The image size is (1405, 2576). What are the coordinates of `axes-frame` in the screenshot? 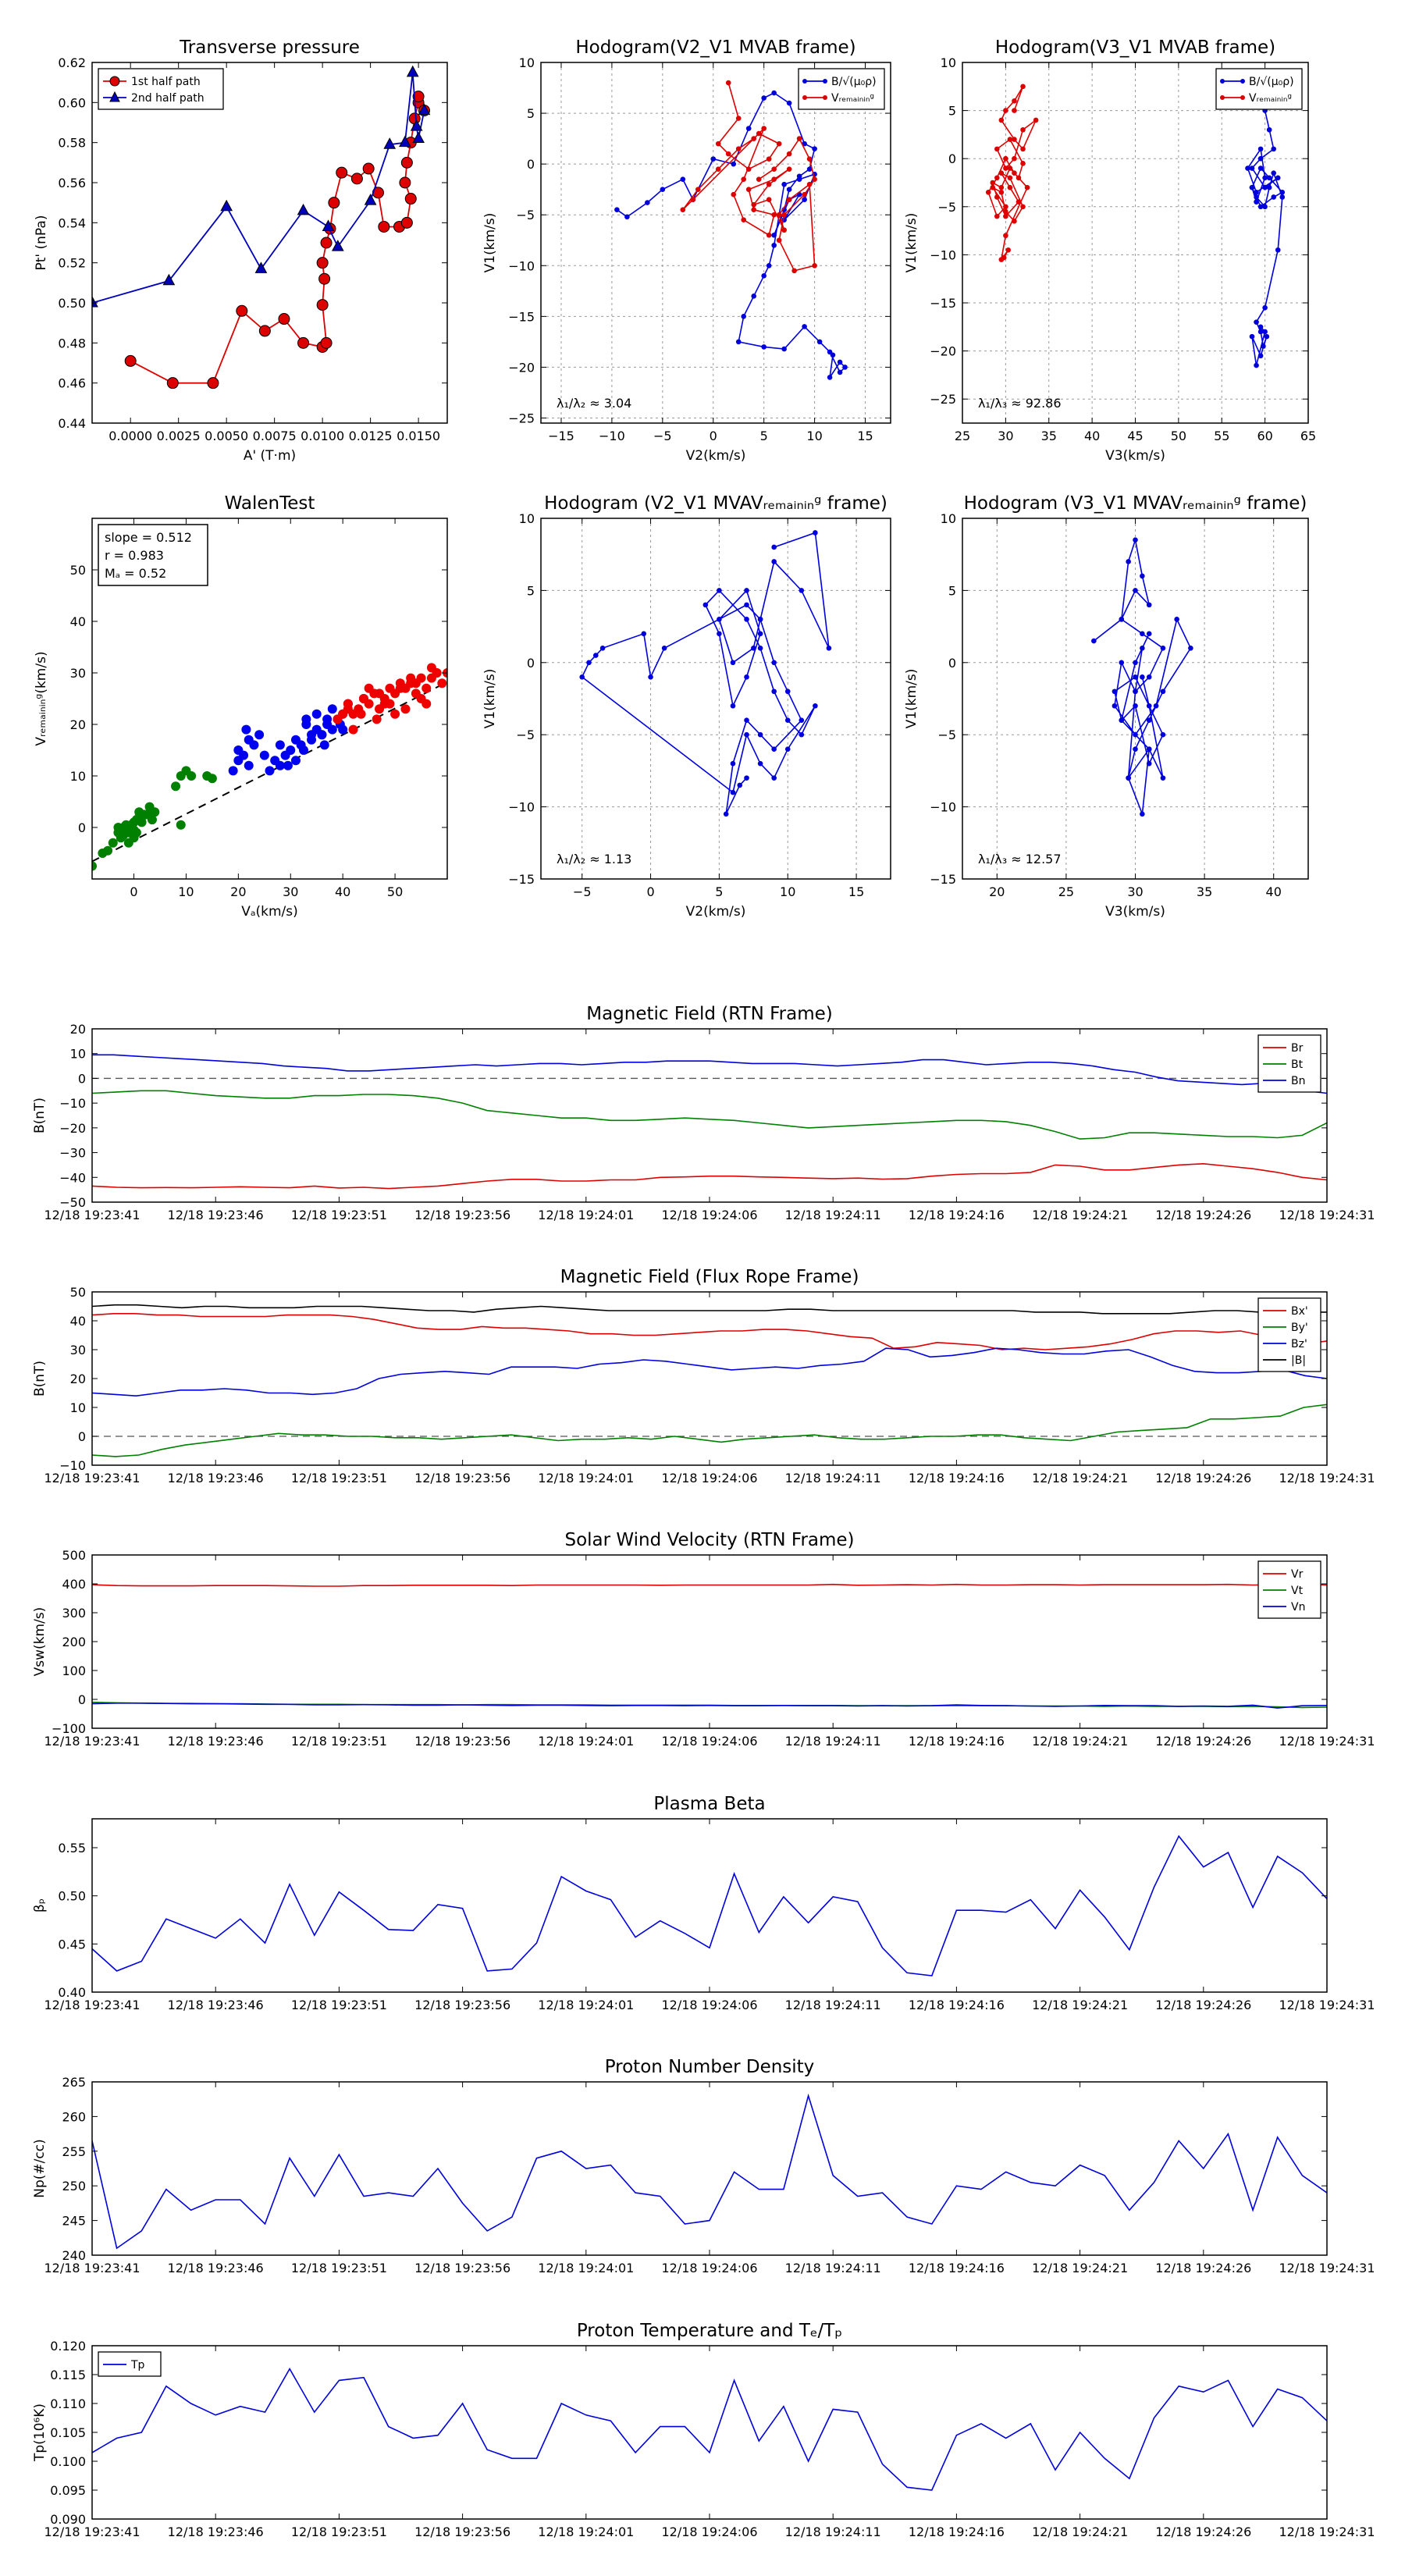 It's located at (716, 243).